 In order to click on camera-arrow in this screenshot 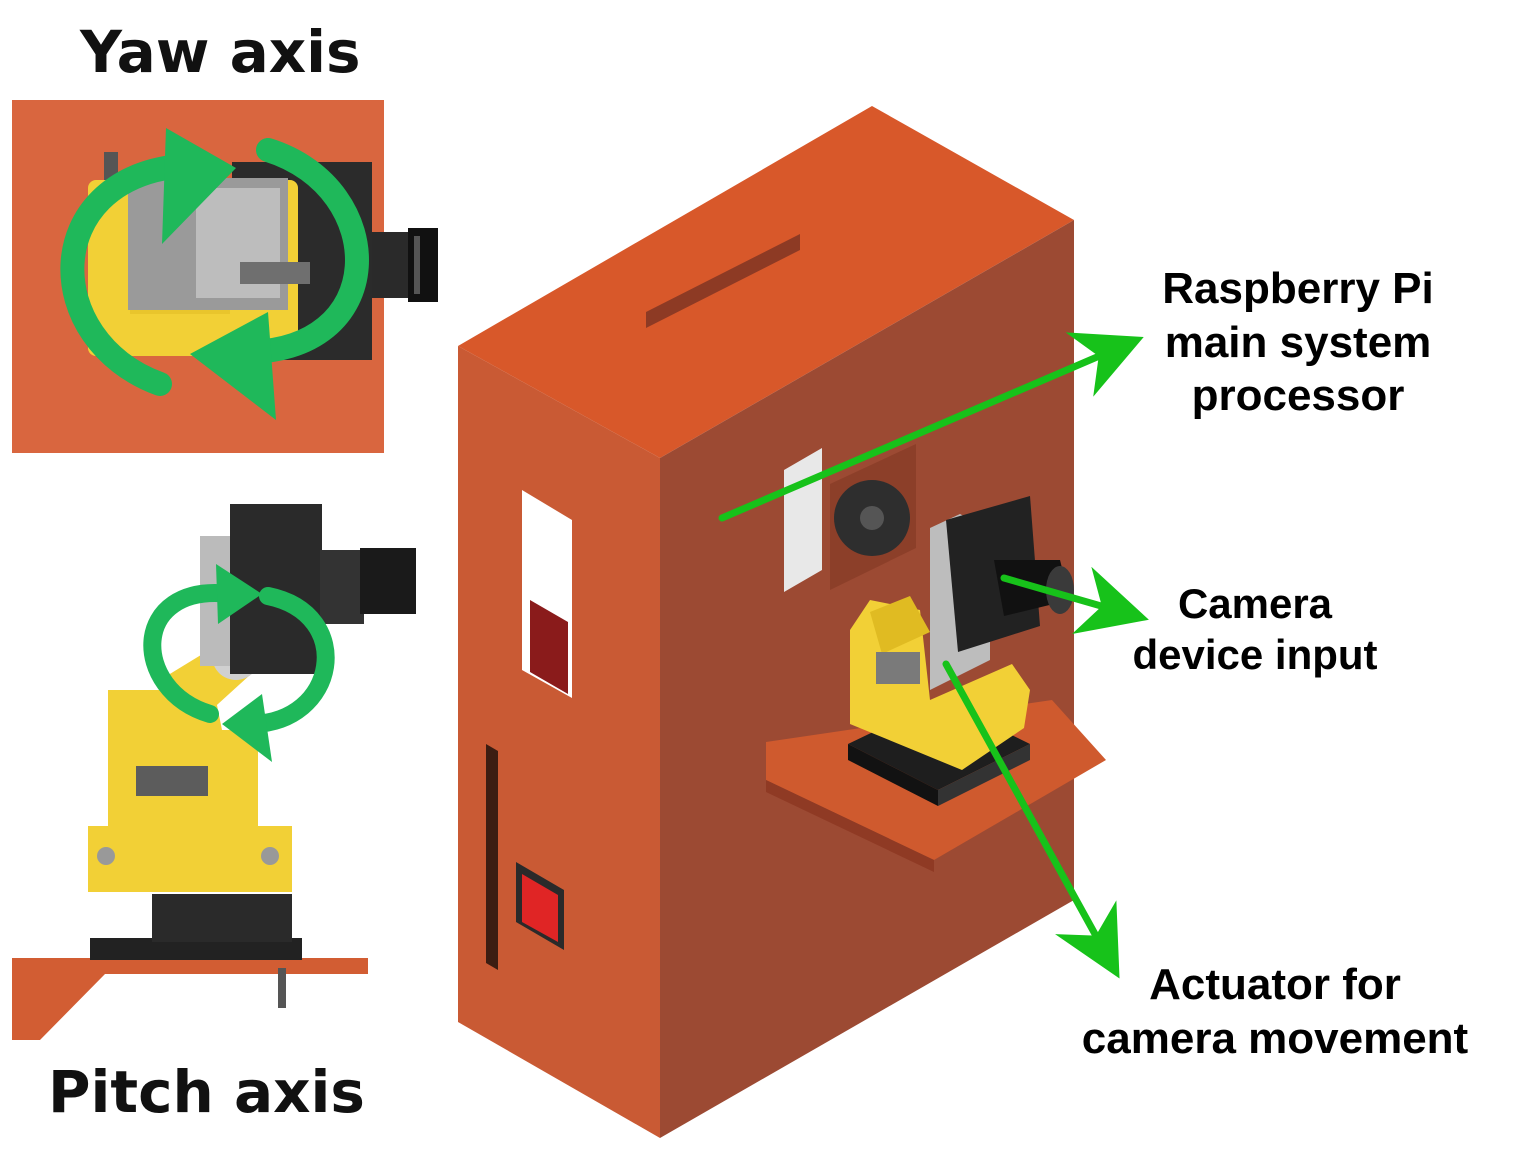, I will do `click(1074, 600)`.